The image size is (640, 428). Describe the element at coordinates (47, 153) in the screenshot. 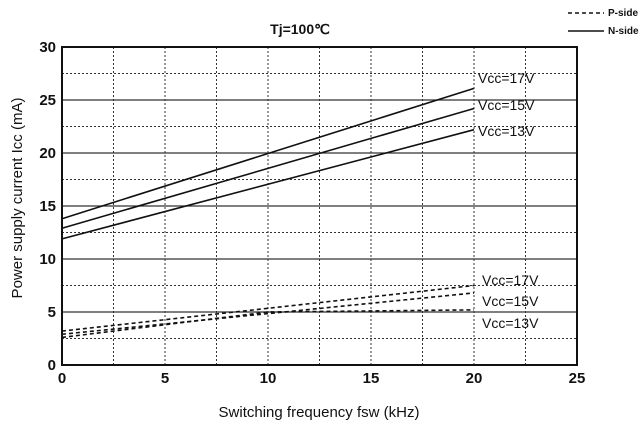

I see `y-tick-label: 20` at that location.